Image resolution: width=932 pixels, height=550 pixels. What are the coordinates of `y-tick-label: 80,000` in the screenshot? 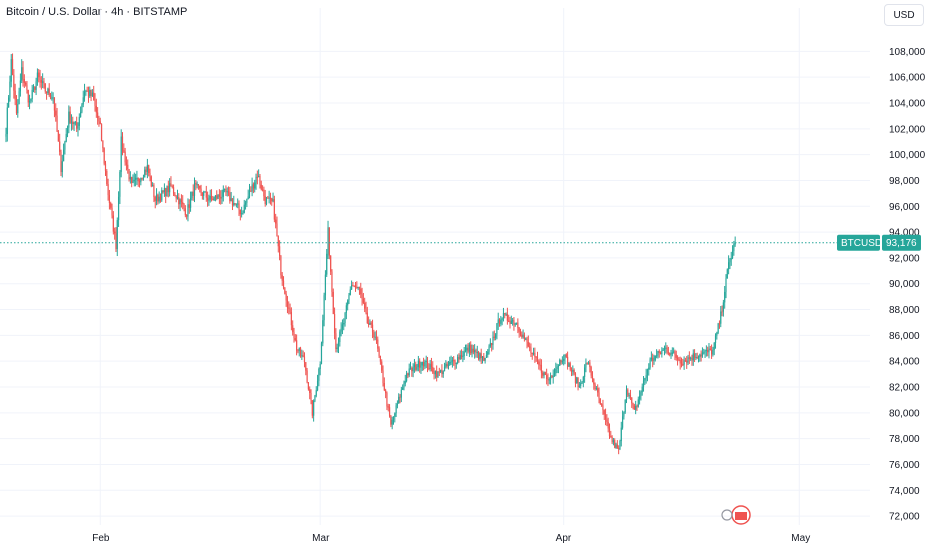 It's located at (904, 413).